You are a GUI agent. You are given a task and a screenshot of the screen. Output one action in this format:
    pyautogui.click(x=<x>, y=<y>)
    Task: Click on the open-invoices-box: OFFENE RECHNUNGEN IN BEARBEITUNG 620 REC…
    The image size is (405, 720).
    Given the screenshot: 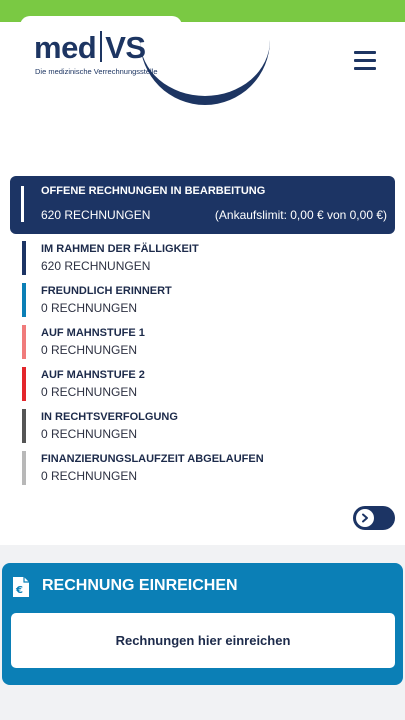 What is the action you would take?
    pyautogui.click(x=202, y=205)
    